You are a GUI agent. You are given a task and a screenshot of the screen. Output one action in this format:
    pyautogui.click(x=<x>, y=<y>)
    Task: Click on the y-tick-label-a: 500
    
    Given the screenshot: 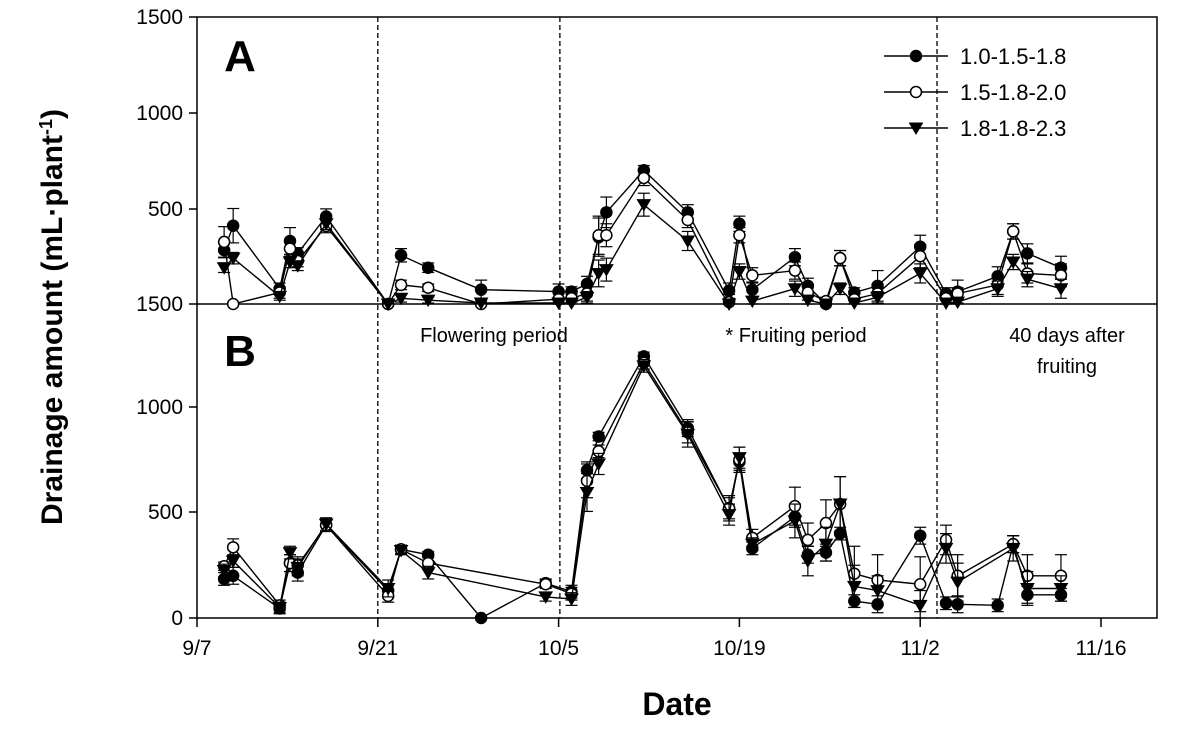 What is the action you would take?
    pyautogui.click(x=165, y=209)
    